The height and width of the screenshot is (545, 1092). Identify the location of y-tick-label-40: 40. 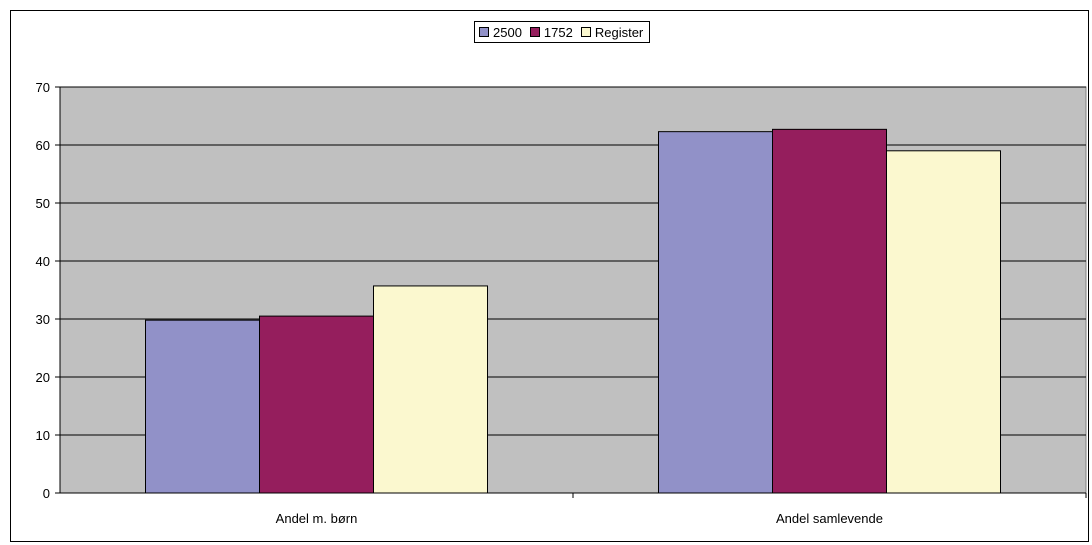
(43, 261).